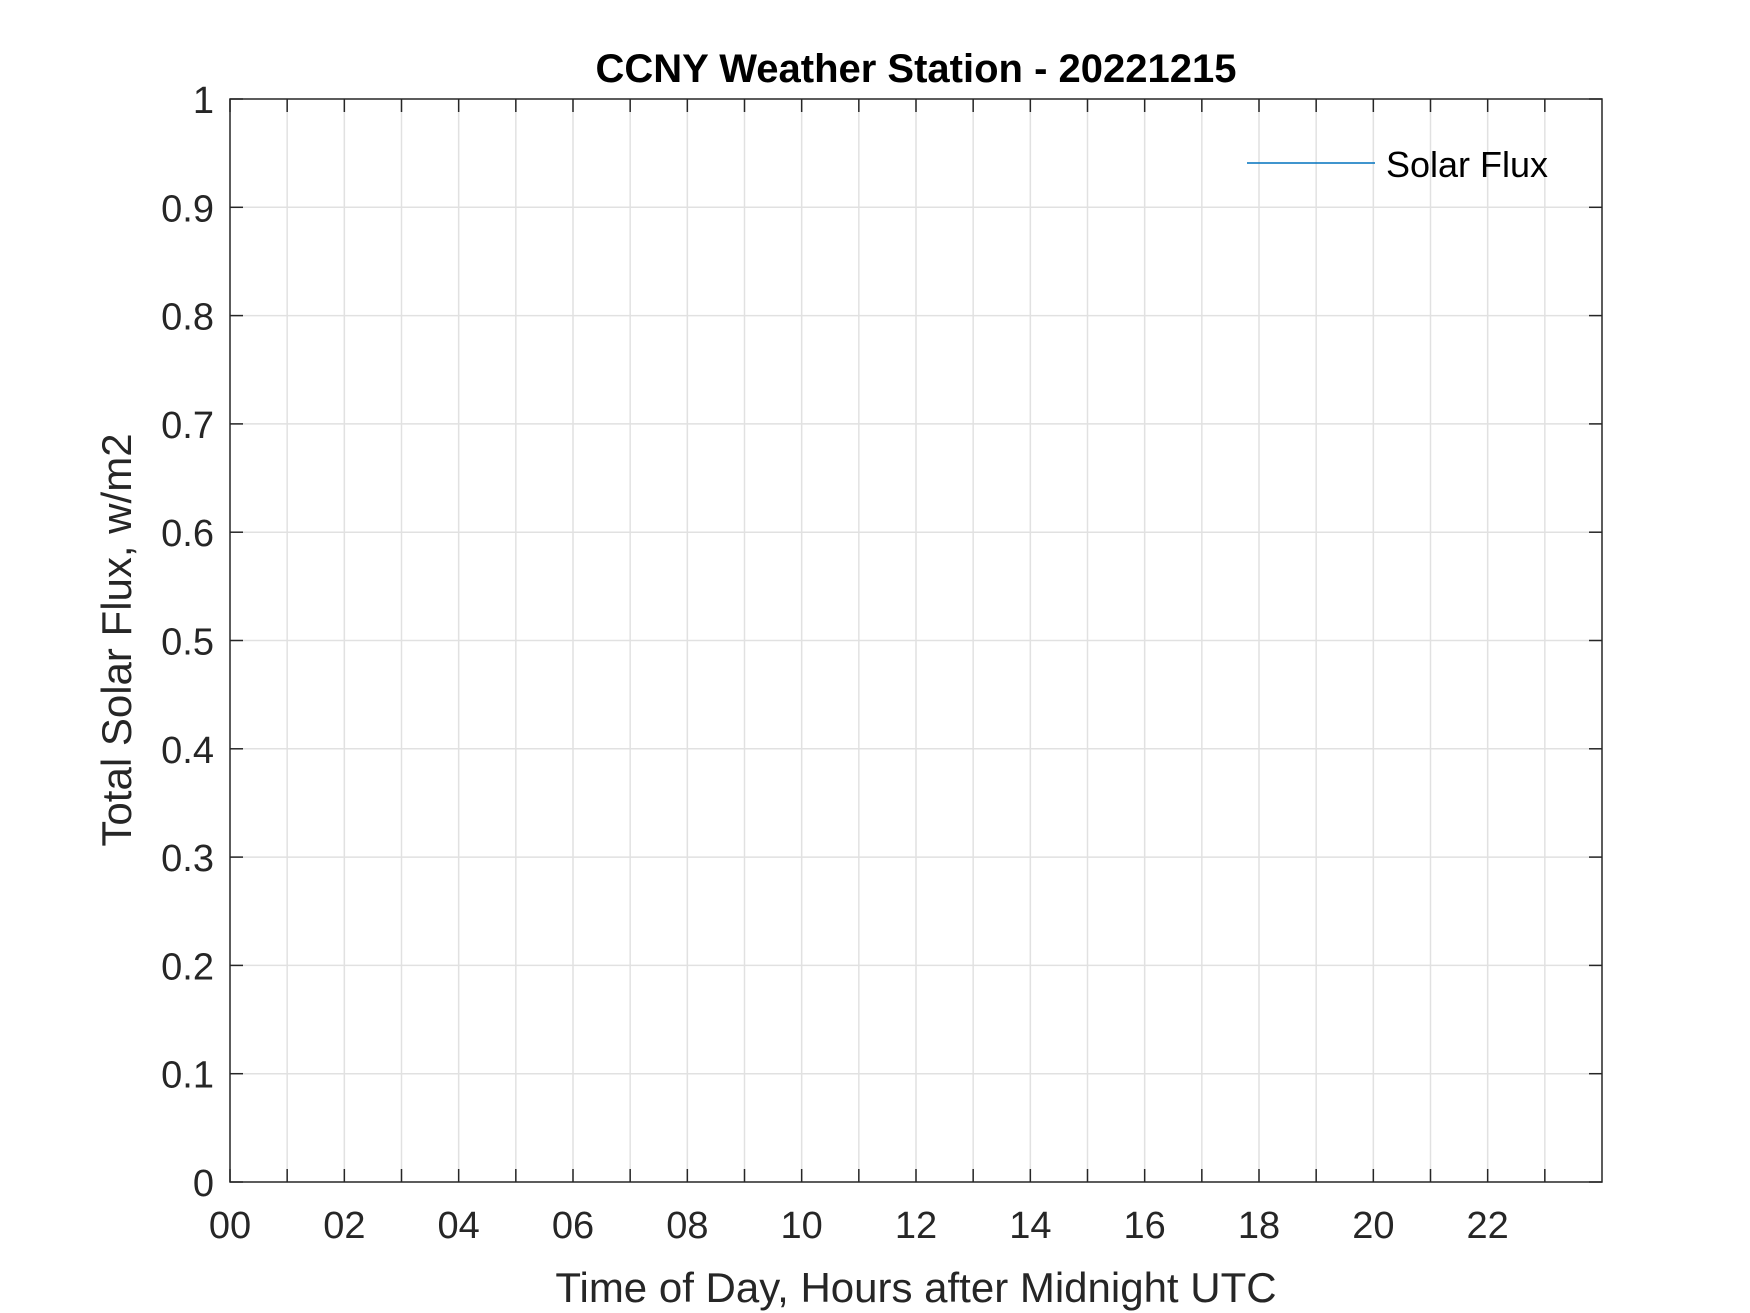  I want to click on x-tick-label: 10, so click(802, 1226).